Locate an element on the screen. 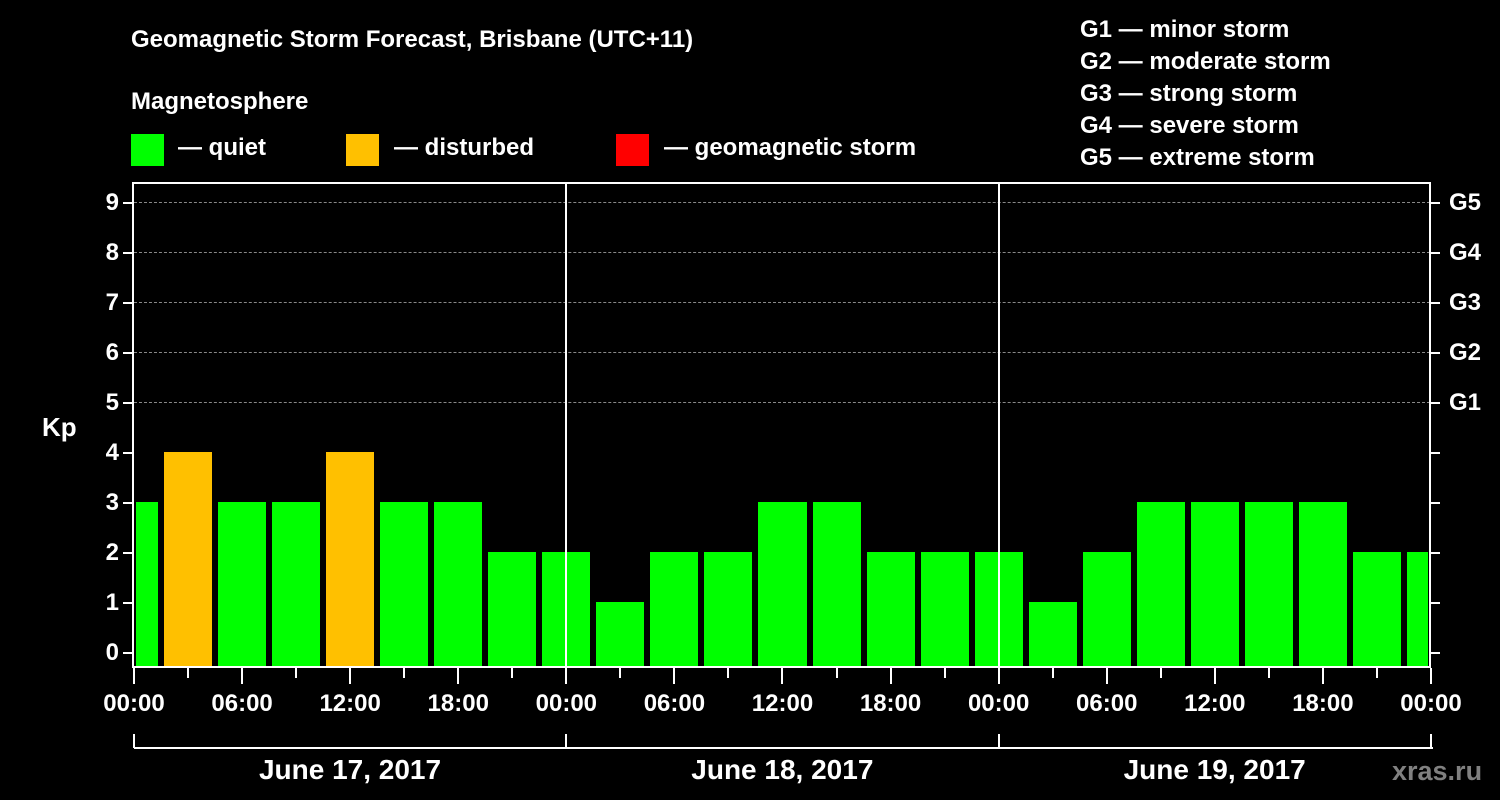  legend-label-disturbed: — disturbed is located at coordinates (464, 147).